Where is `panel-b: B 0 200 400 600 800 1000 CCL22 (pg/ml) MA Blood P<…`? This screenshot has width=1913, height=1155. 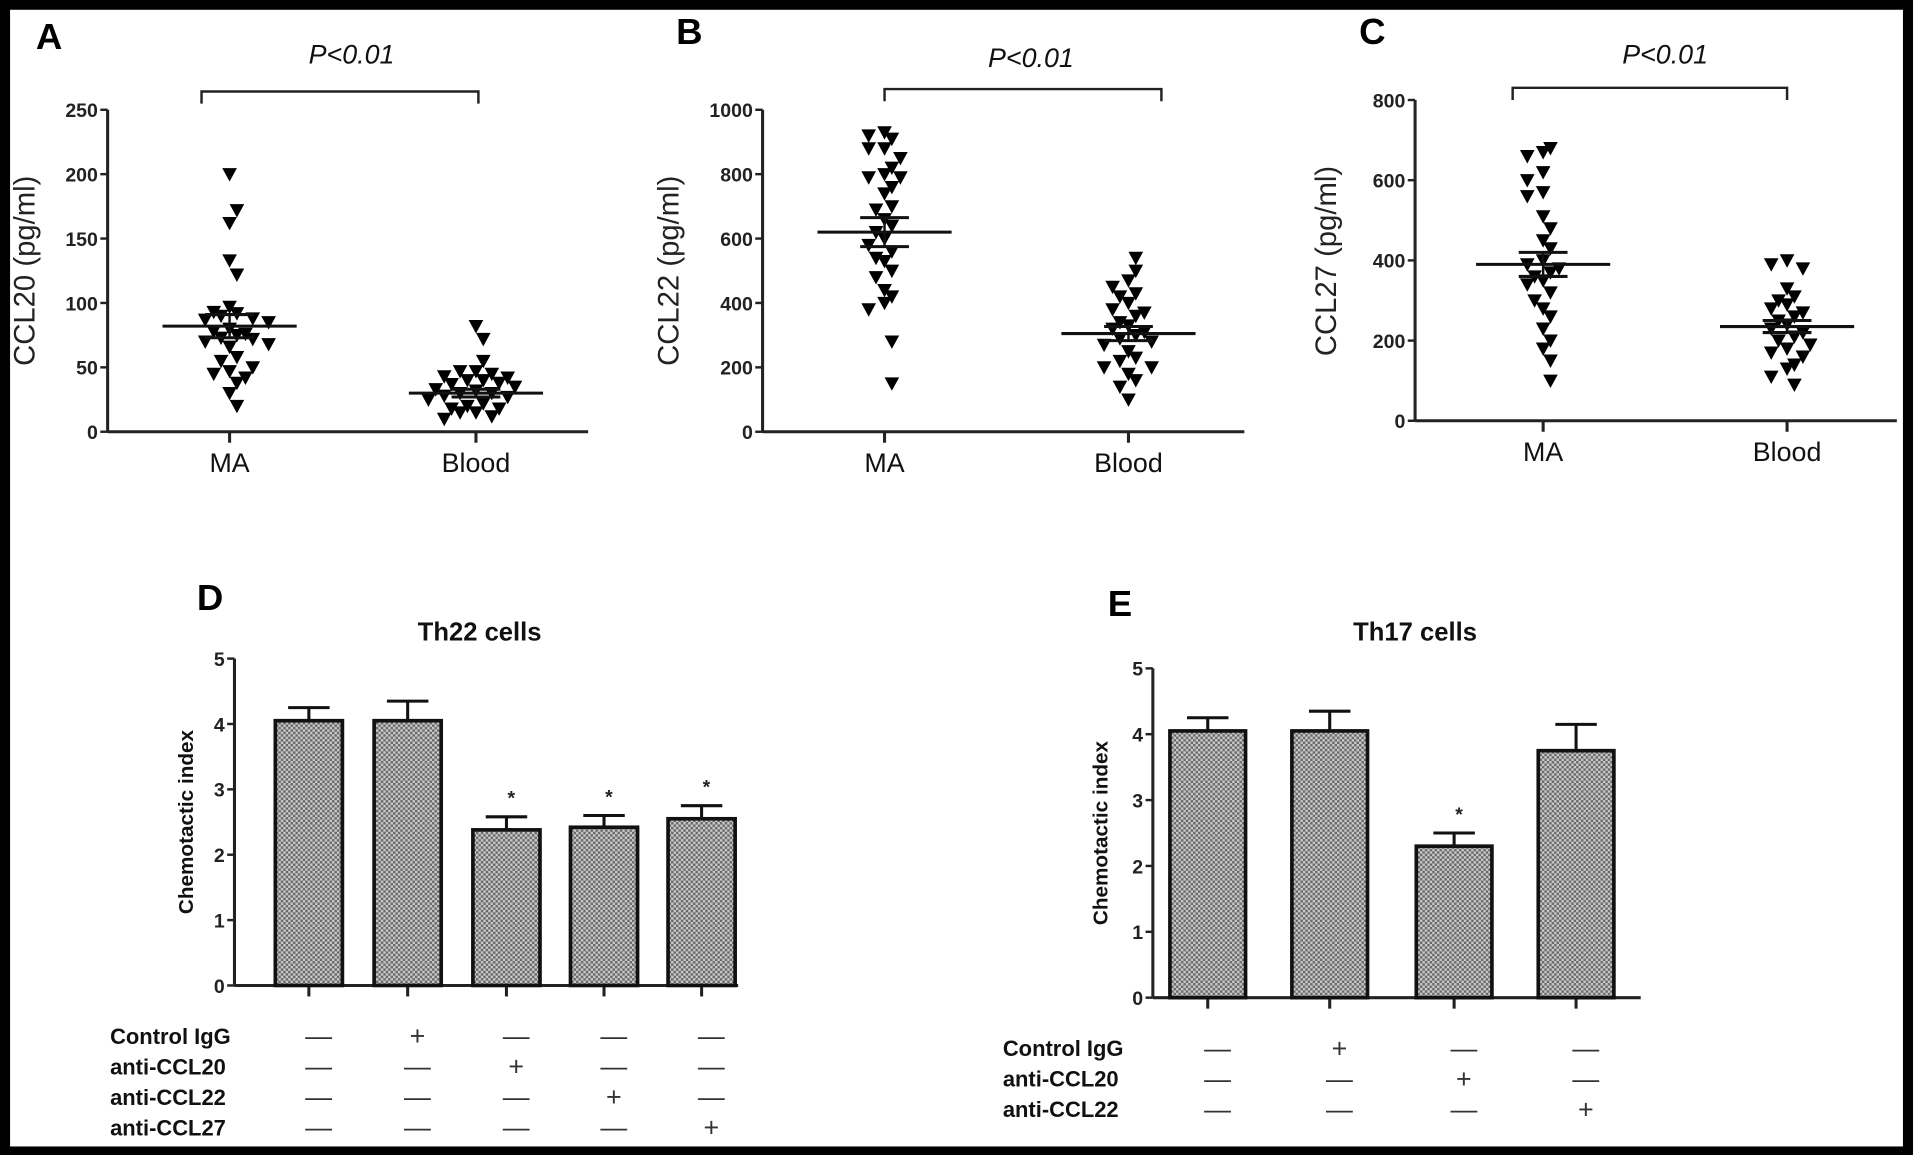 panel-b: B 0 200 400 600 800 1000 CCL22 (pg/ml) MA Blood P<… is located at coordinates (949, 244).